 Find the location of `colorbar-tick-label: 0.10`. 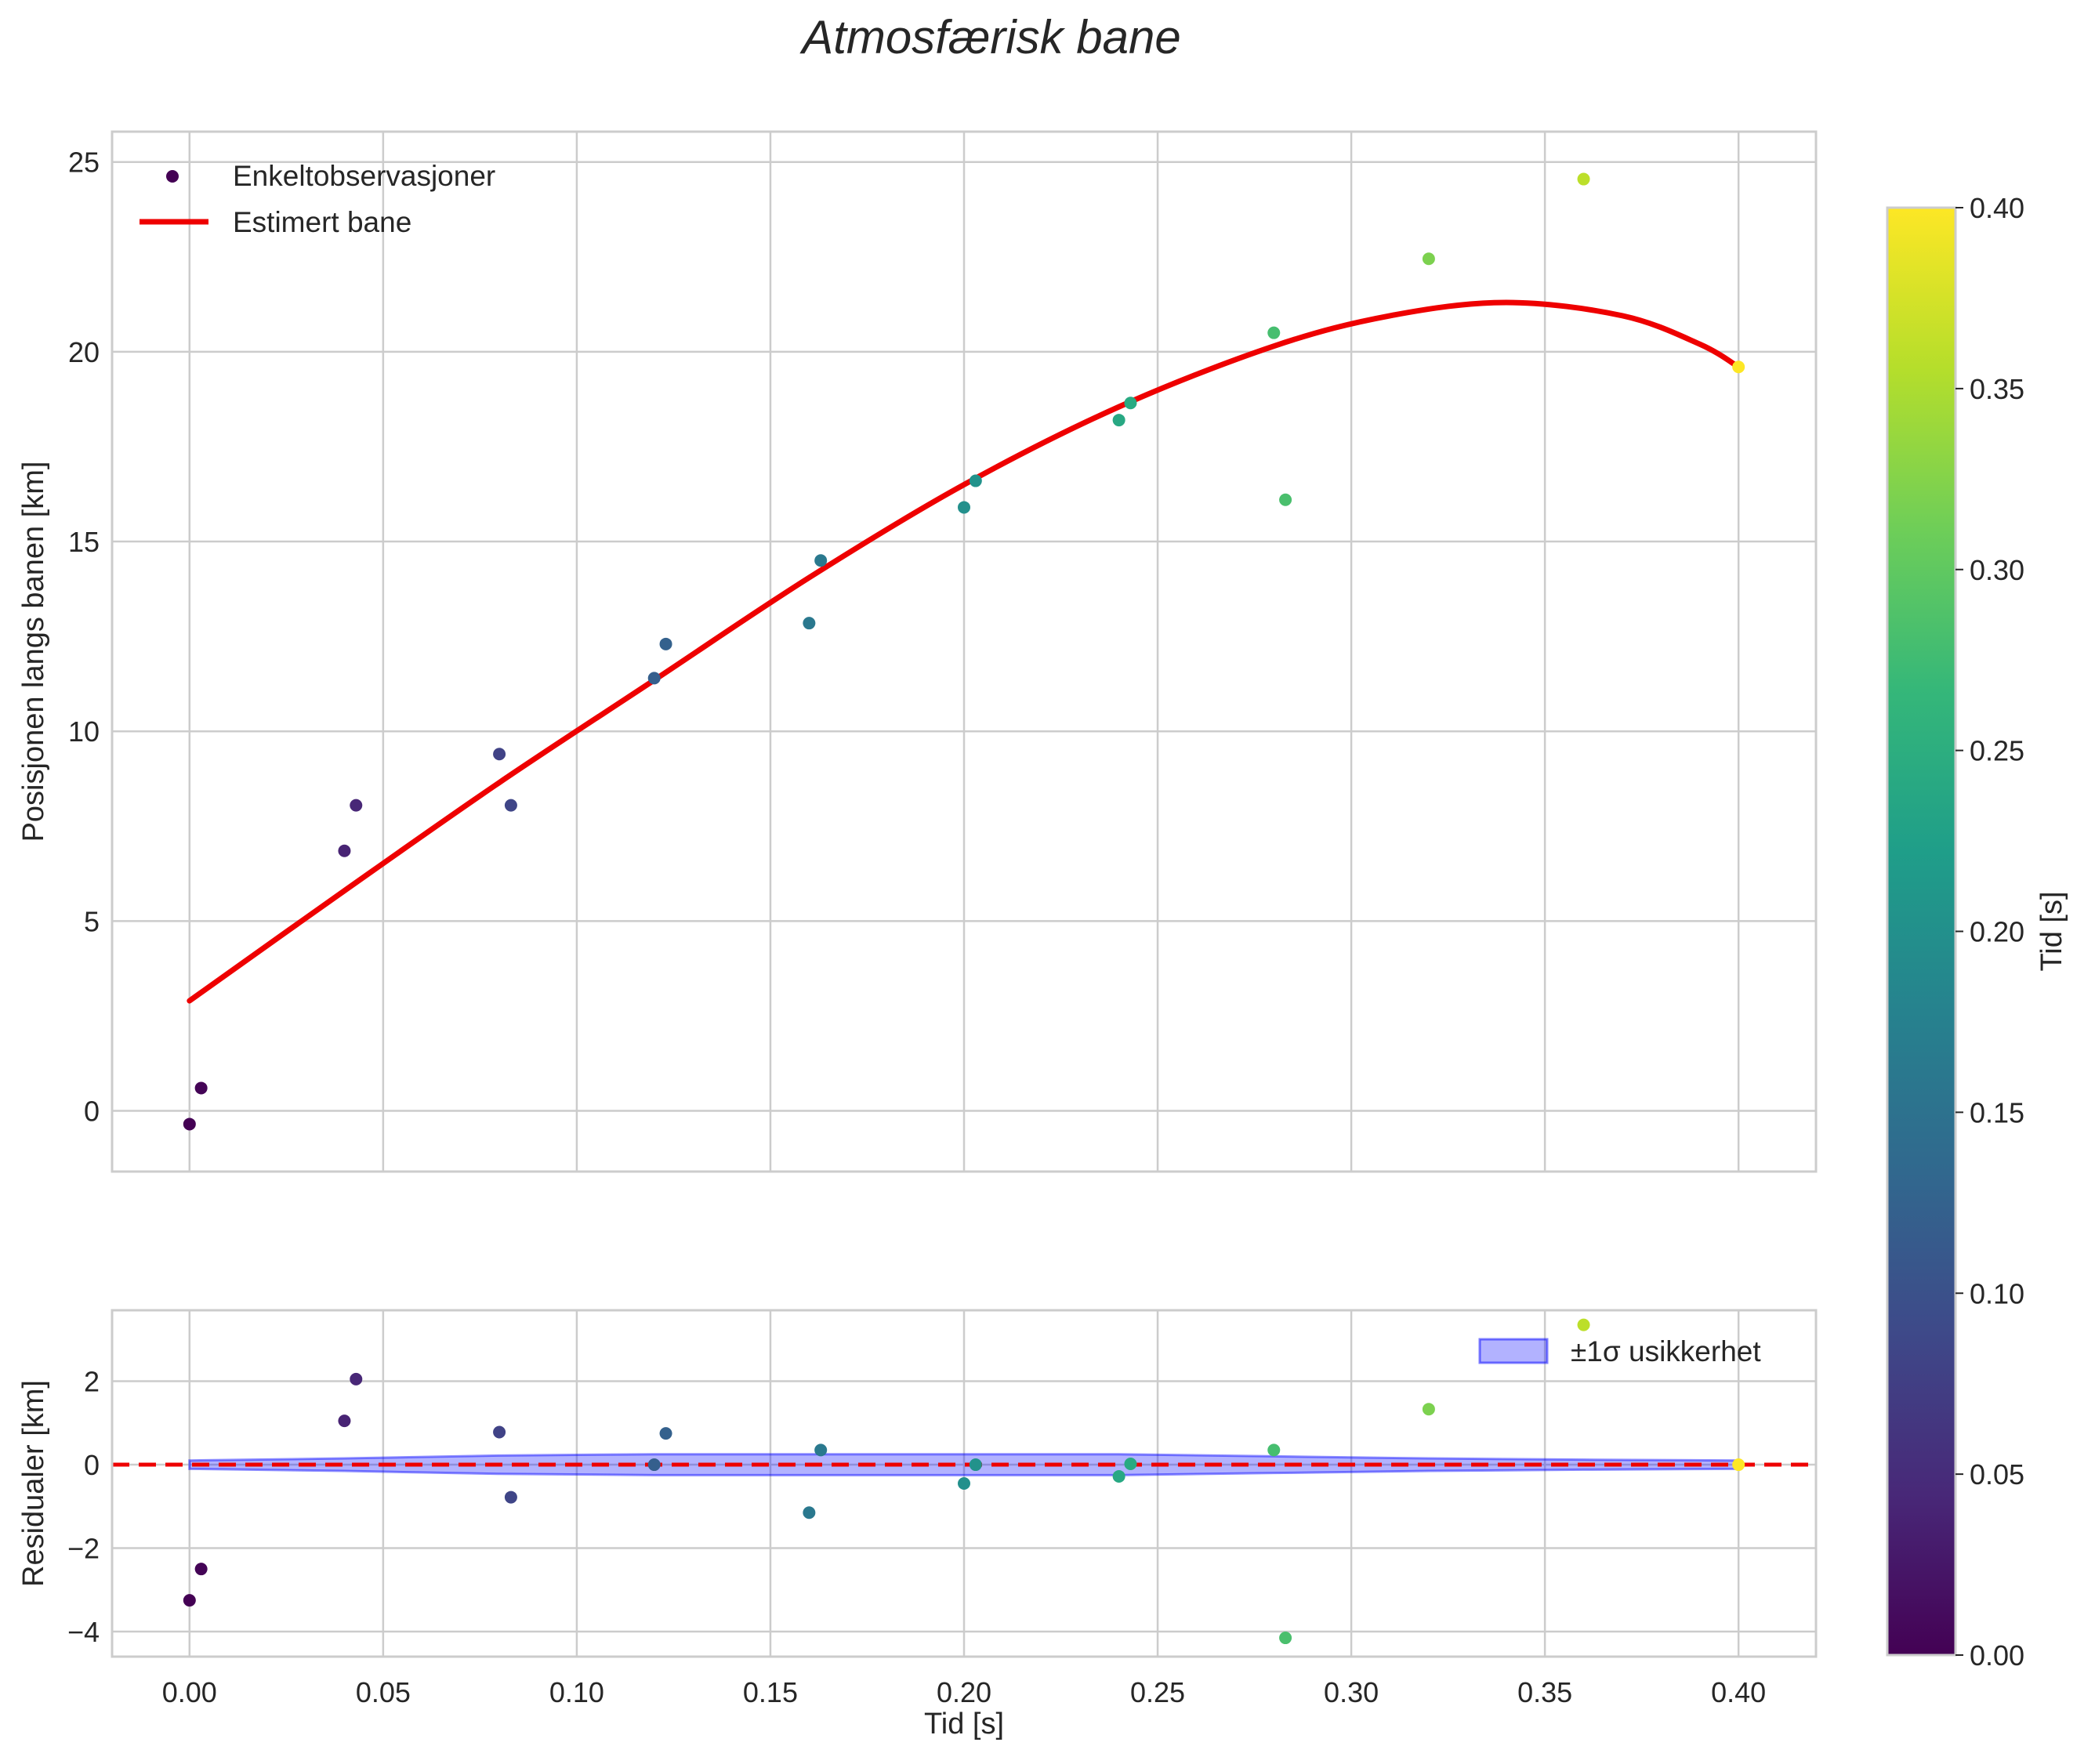

colorbar-tick-label: 0.10 is located at coordinates (1997, 1293).